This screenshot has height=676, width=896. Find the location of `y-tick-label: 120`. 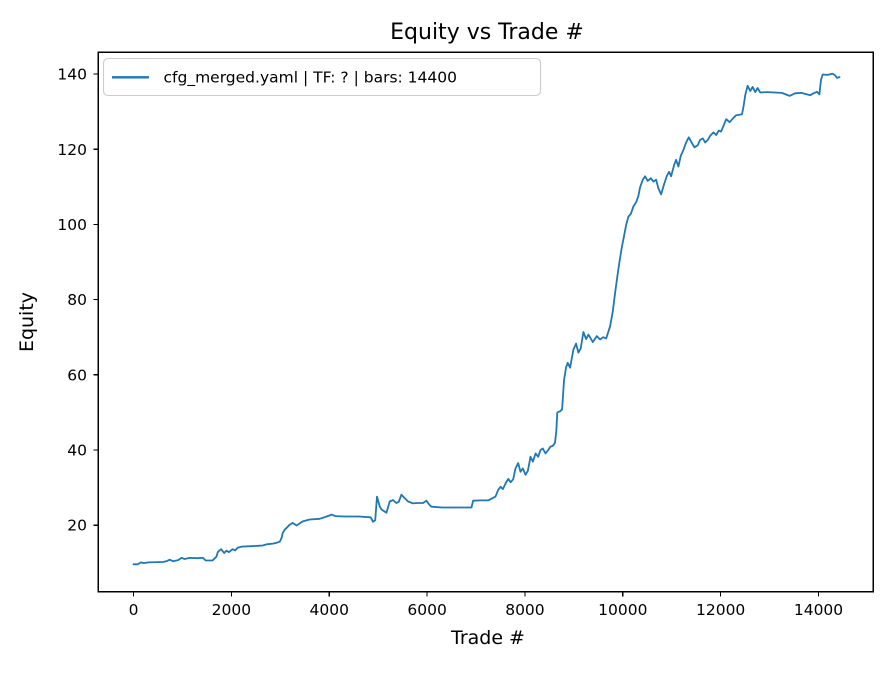

y-tick-label: 120 is located at coordinates (72, 150).